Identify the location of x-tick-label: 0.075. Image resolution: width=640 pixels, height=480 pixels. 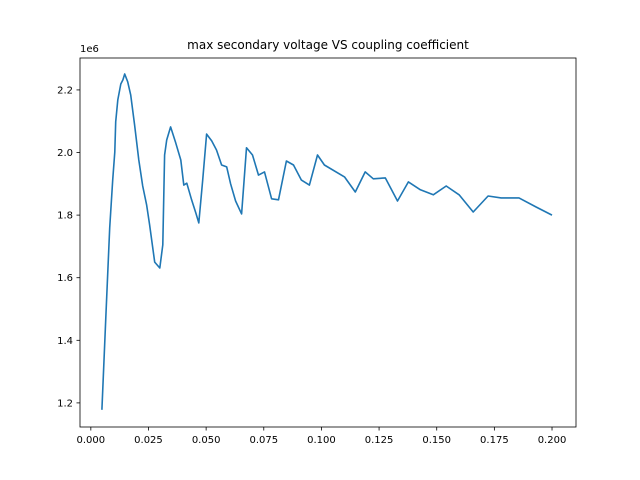
(263, 440).